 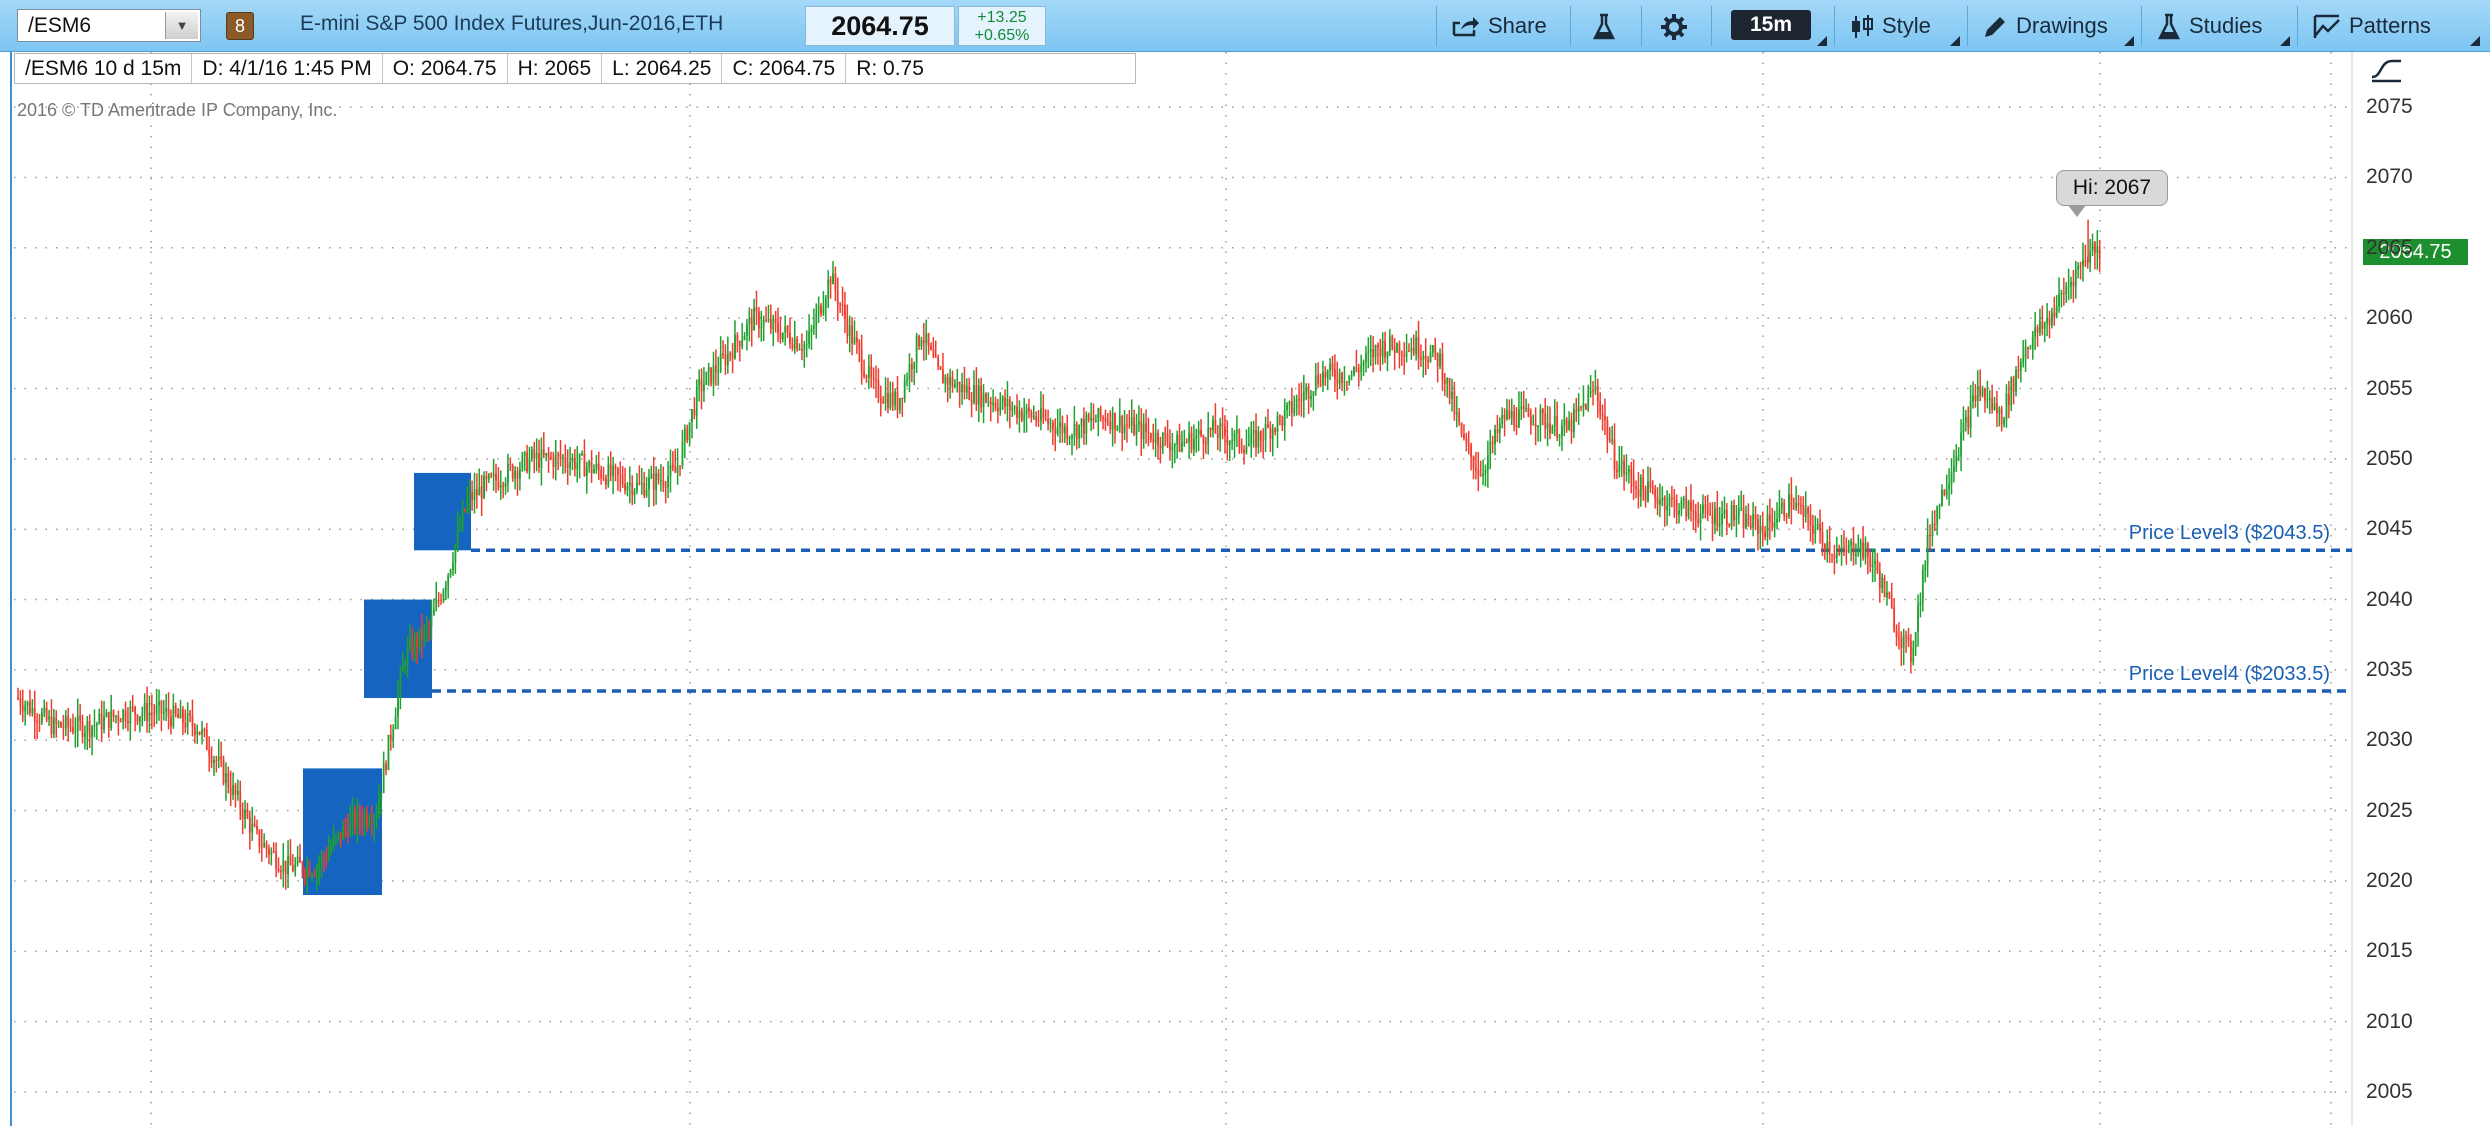 What do you see at coordinates (240, 26) in the screenshot?
I see `link-group-badge: 8` at bounding box center [240, 26].